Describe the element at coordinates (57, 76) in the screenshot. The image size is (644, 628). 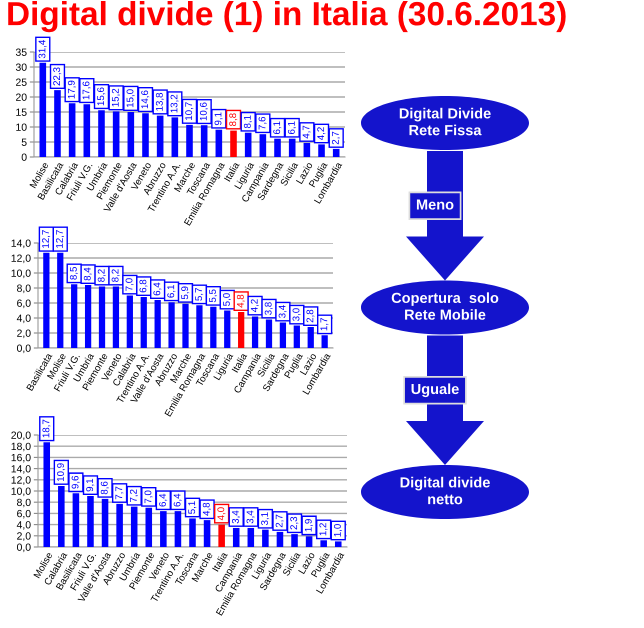
I see `data-label: 22,3` at that location.